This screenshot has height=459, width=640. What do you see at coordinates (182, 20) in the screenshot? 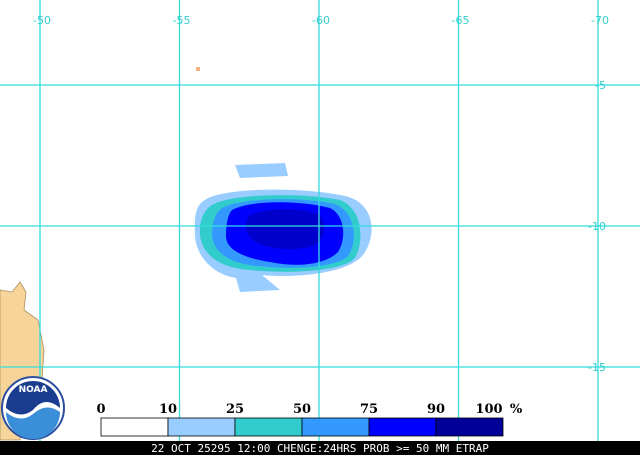
I see `lon-label: -55` at bounding box center [182, 20].